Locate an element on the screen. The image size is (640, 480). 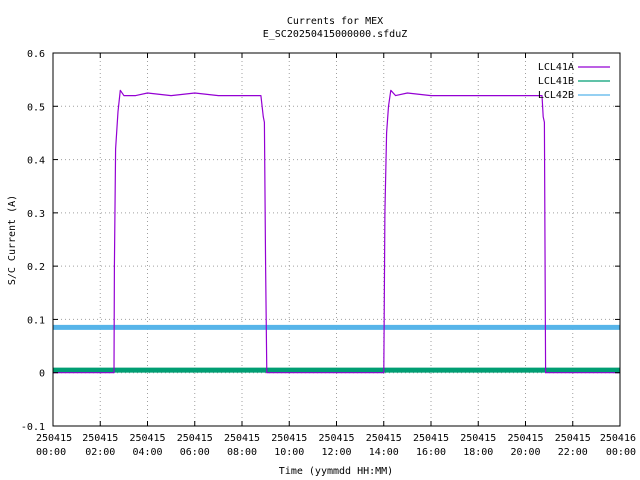
legend: LCL41A LCL41B LCL42B is located at coordinates (574, 81).